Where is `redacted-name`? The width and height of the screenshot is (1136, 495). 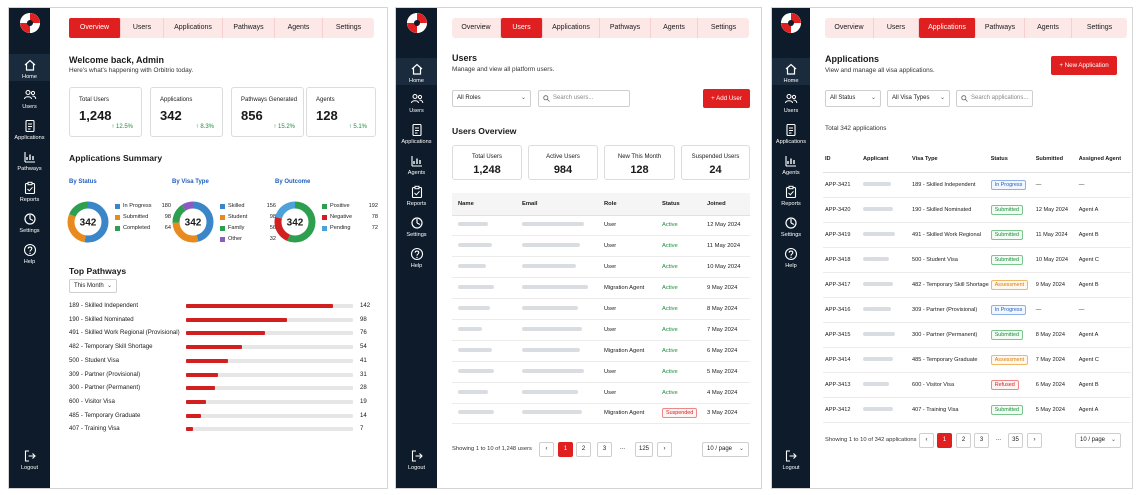
redacted-name is located at coordinates (473, 224).